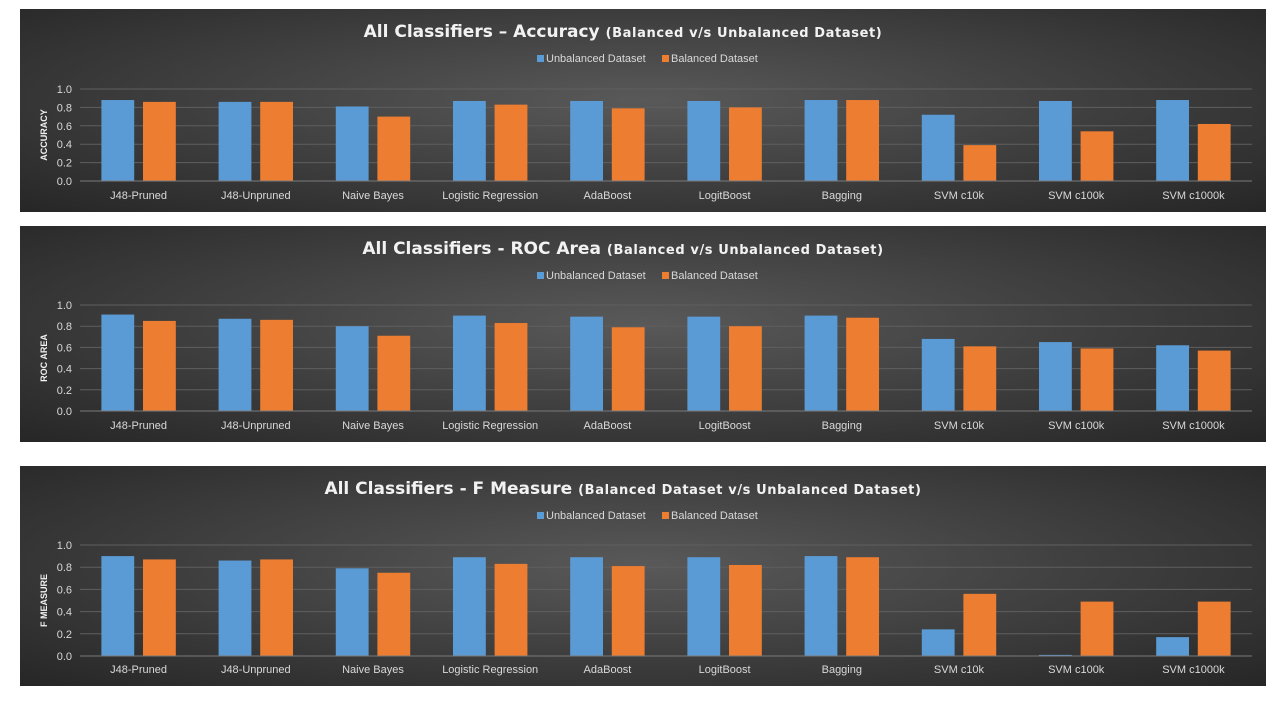  Describe the element at coordinates (44, 358) in the screenshot. I see `y-axis-label: ROC AREA` at that location.